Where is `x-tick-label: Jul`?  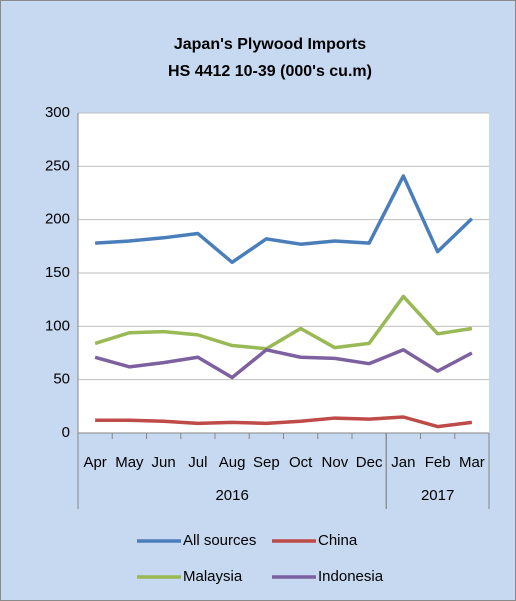
x-tick-label: Jul is located at coordinates (197, 462).